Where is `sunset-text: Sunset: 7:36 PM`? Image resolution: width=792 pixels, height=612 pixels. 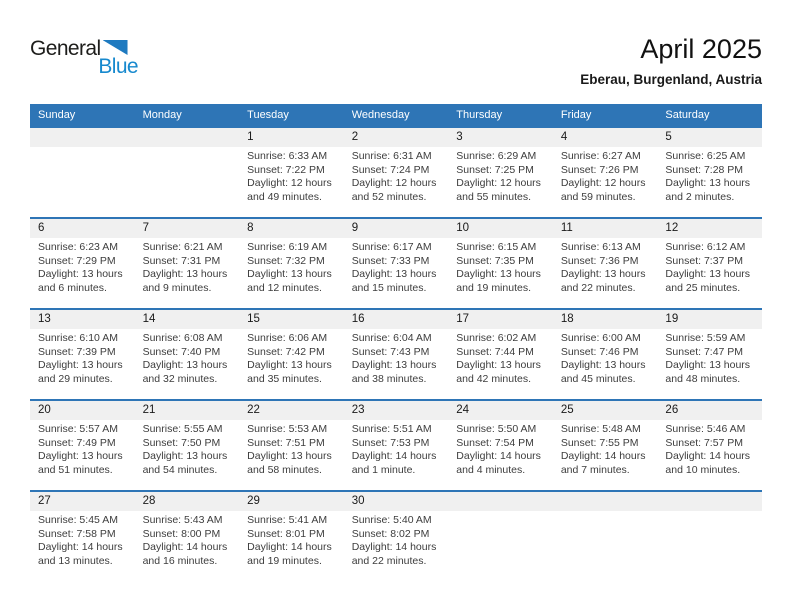
sunset-text: Sunset: 7:36 PM is located at coordinates (599, 260).